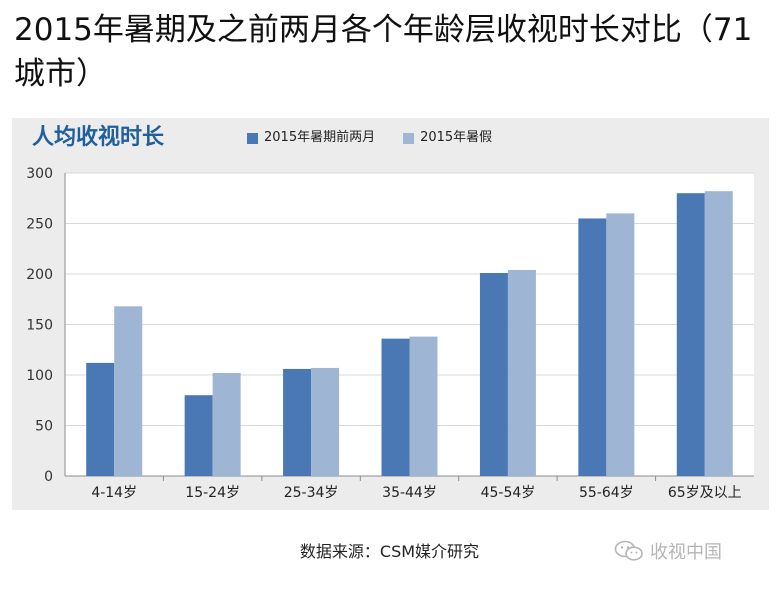 The height and width of the screenshot is (590, 779). What do you see at coordinates (606, 493) in the screenshot?
I see `x-tick-label-6: 55-64岁` at bounding box center [606, 493].